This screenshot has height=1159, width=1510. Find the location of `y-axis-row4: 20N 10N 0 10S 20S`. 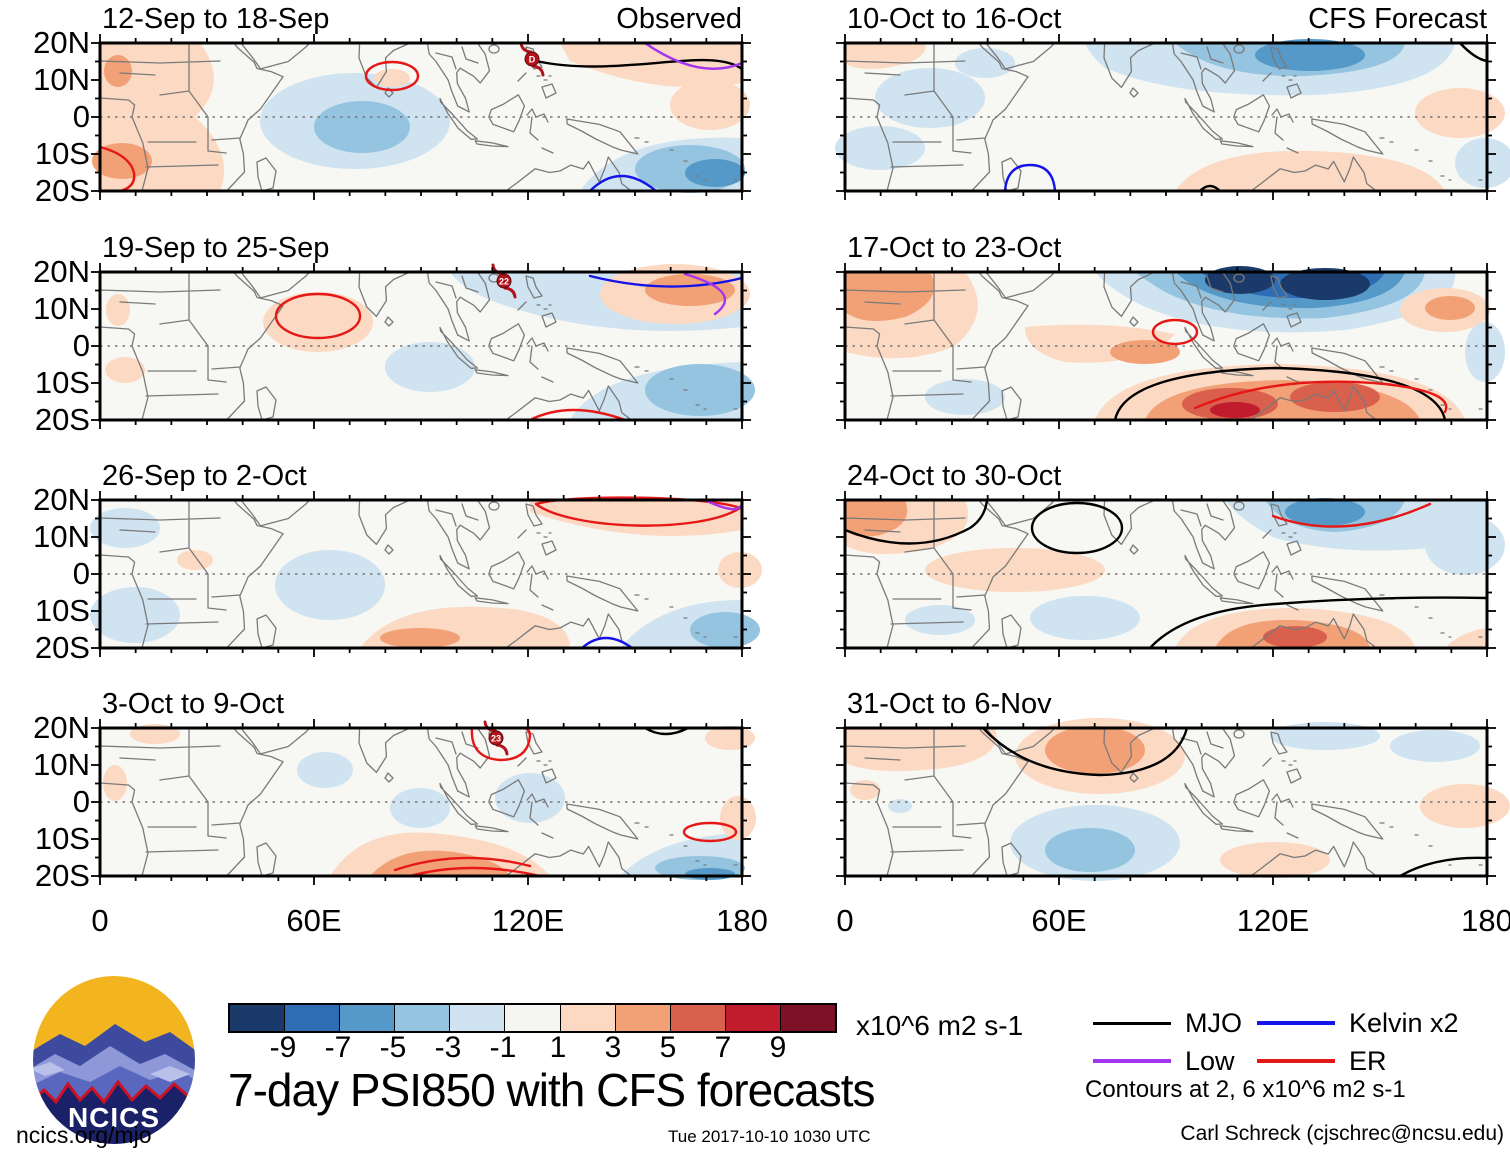

y-axis-row4: 20N 10N 0 10S 20S is located at coordinates (45, 801).